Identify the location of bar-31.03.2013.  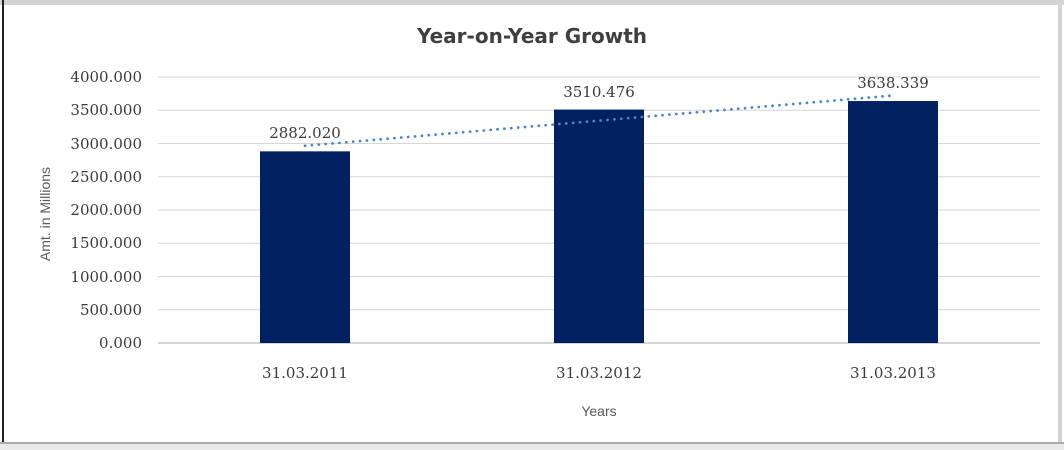
(893, 222).